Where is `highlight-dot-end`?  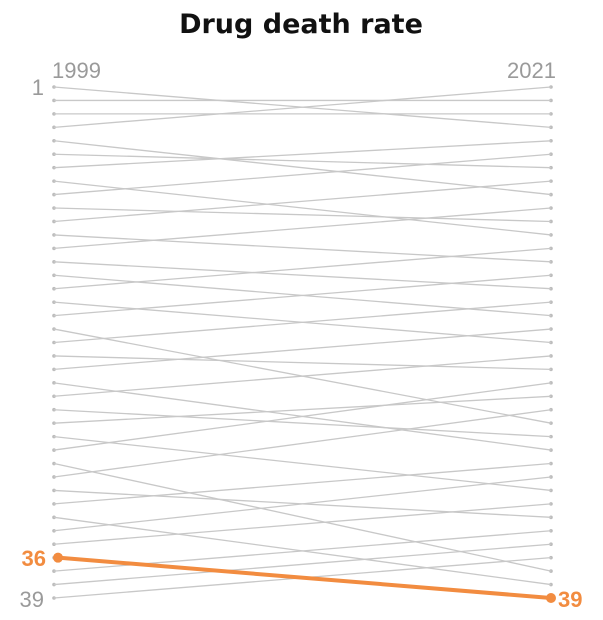
highlight-dot-end is located at coordinates (551, 598).